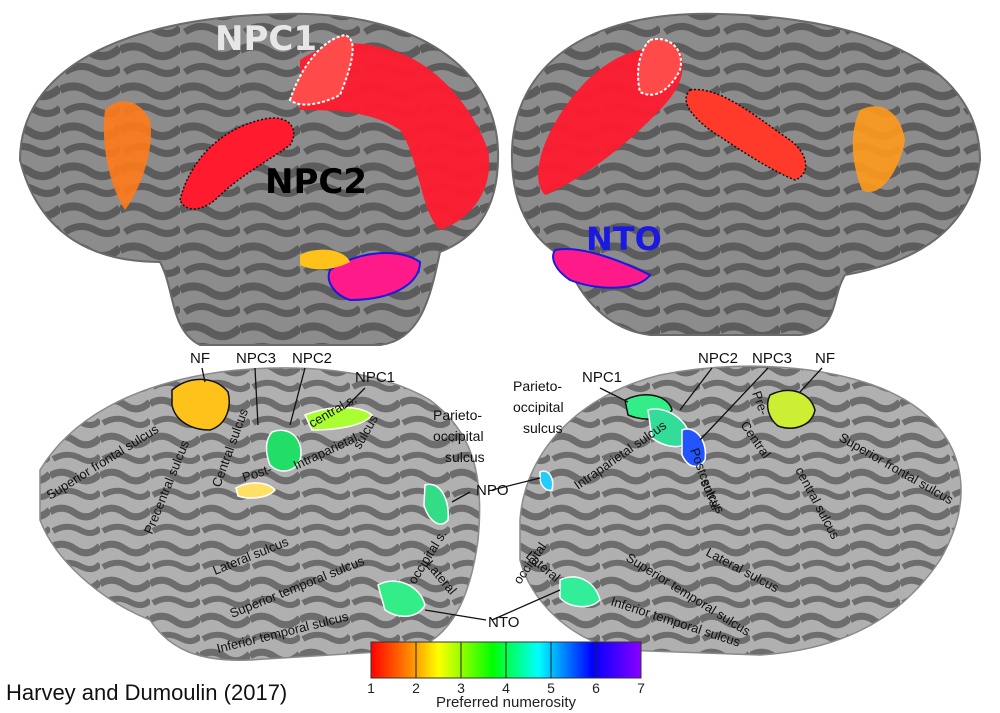  Describe the element at coordinates (147, 692) in the screenshot. I see `credit-text: Harvey and Dumoulin (2017)` at that location.